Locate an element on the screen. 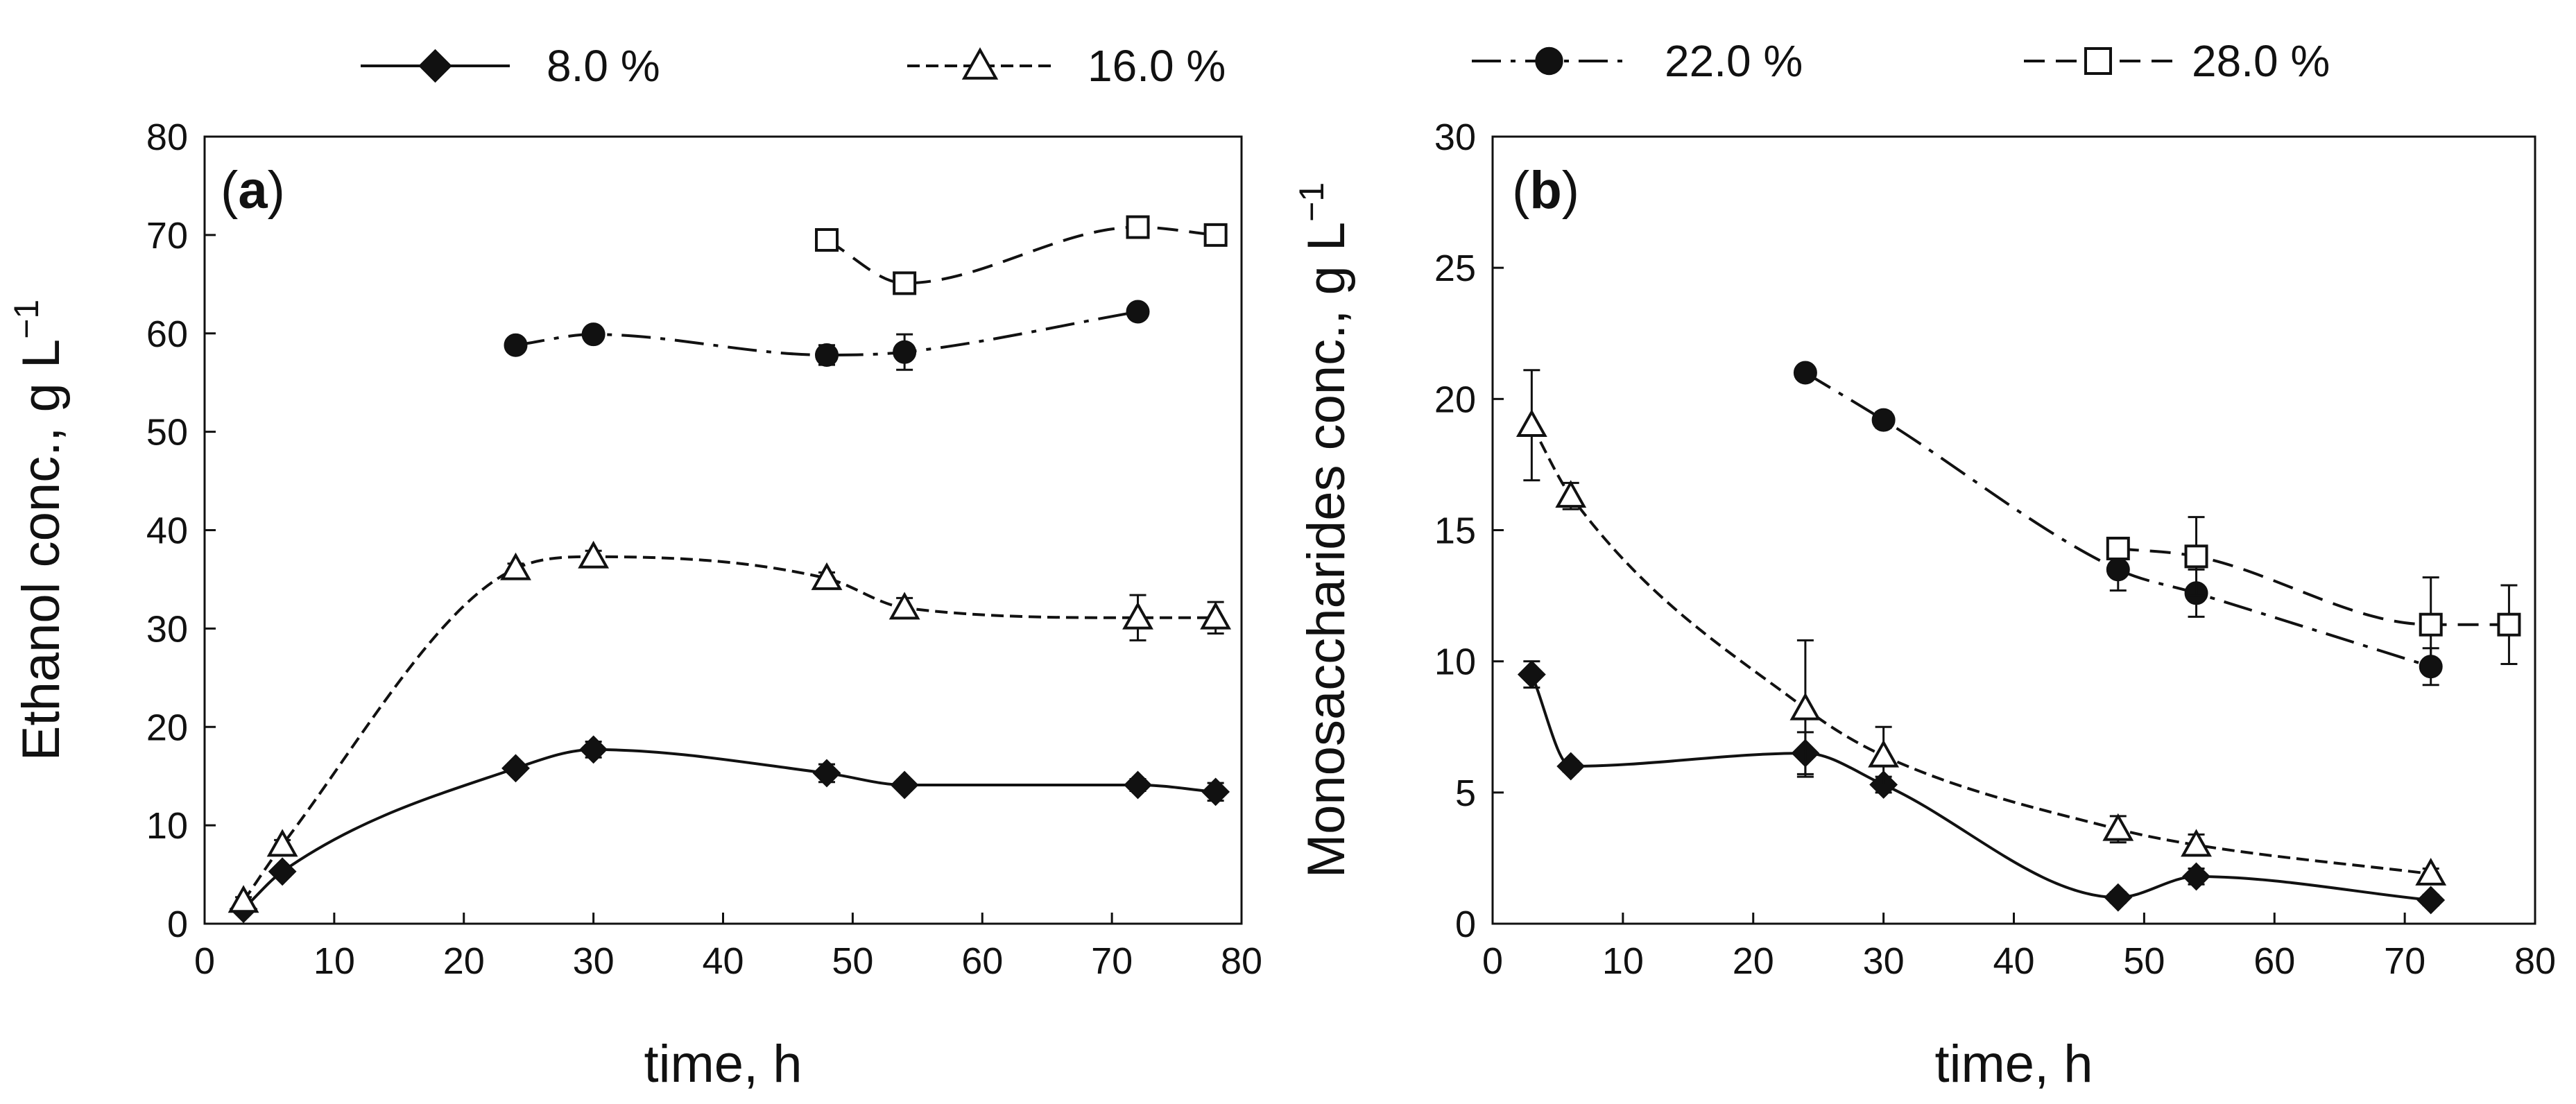 The width and height of the screenshot is (2576, 1104). panel-a-y-tick-label: 60 is located at coordinates (167, 334).